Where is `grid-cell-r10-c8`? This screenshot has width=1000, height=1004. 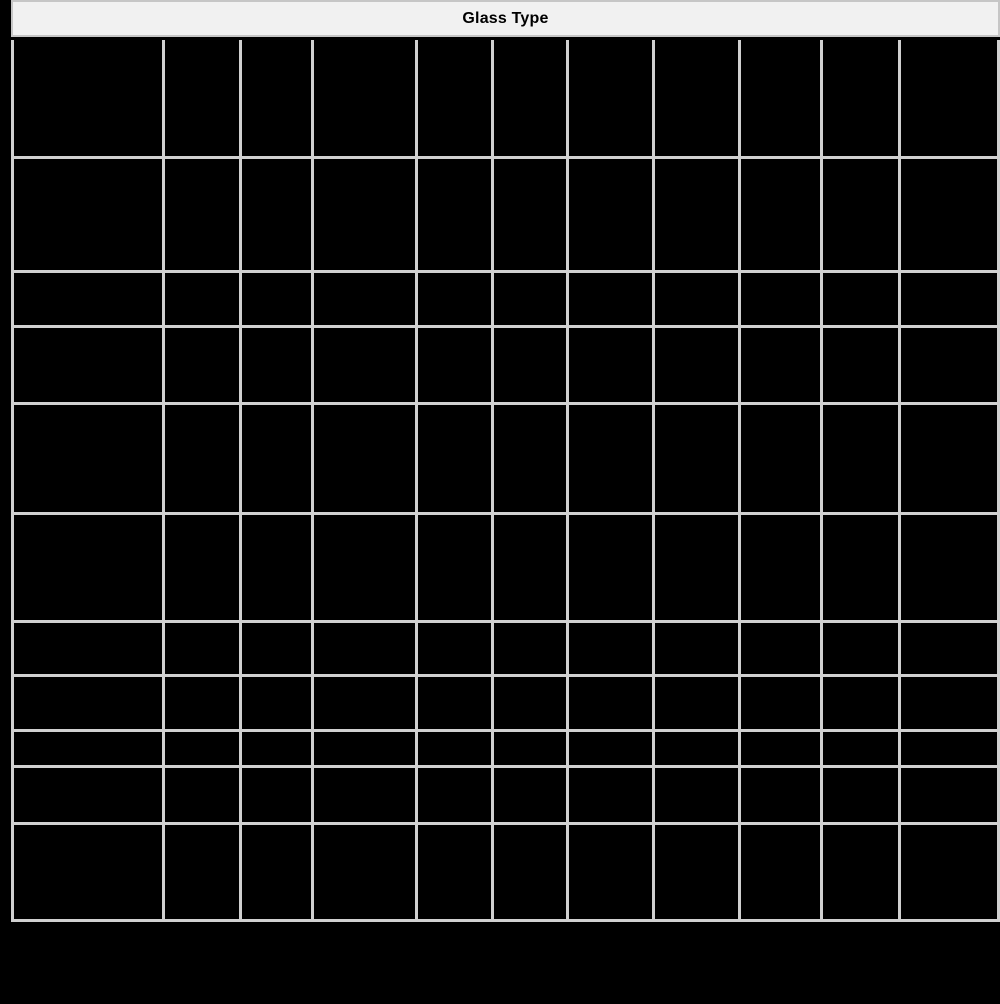 grid-cell-r10-c8 is located at coordinates (696, 795).